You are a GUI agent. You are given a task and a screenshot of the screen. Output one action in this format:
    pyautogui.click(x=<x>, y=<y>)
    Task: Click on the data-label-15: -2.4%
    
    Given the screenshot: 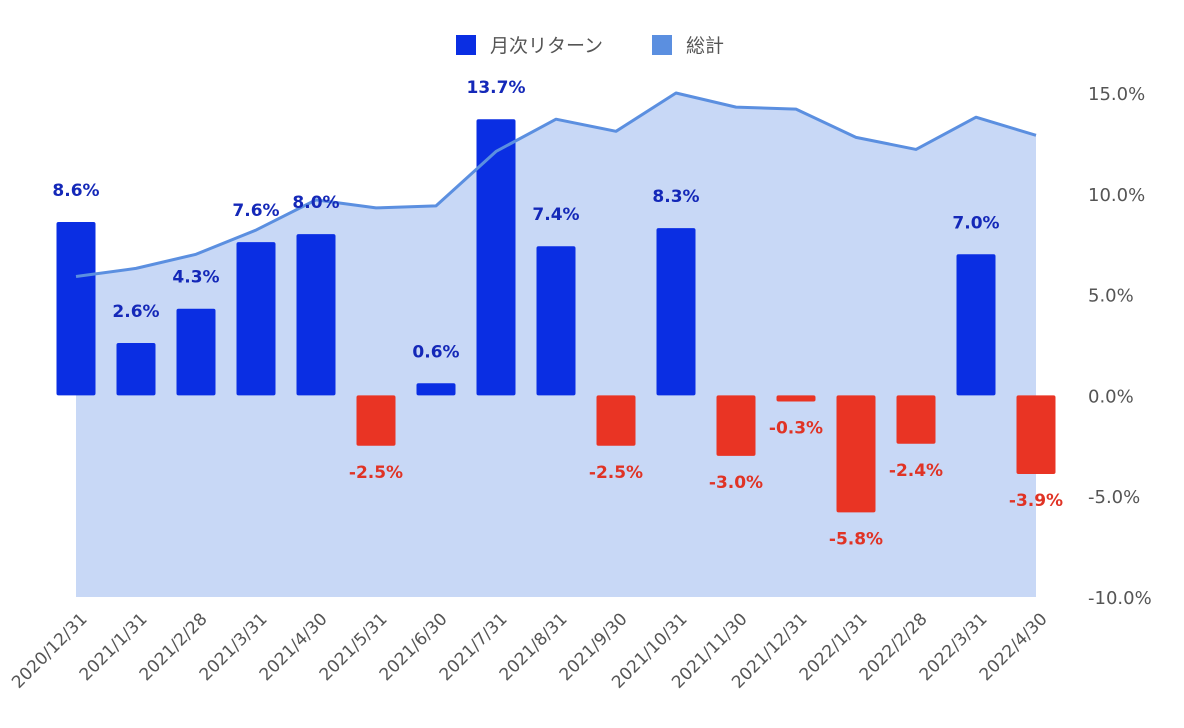 What is the action you would take?
    pyautogui.click(x=916, y=471)
    